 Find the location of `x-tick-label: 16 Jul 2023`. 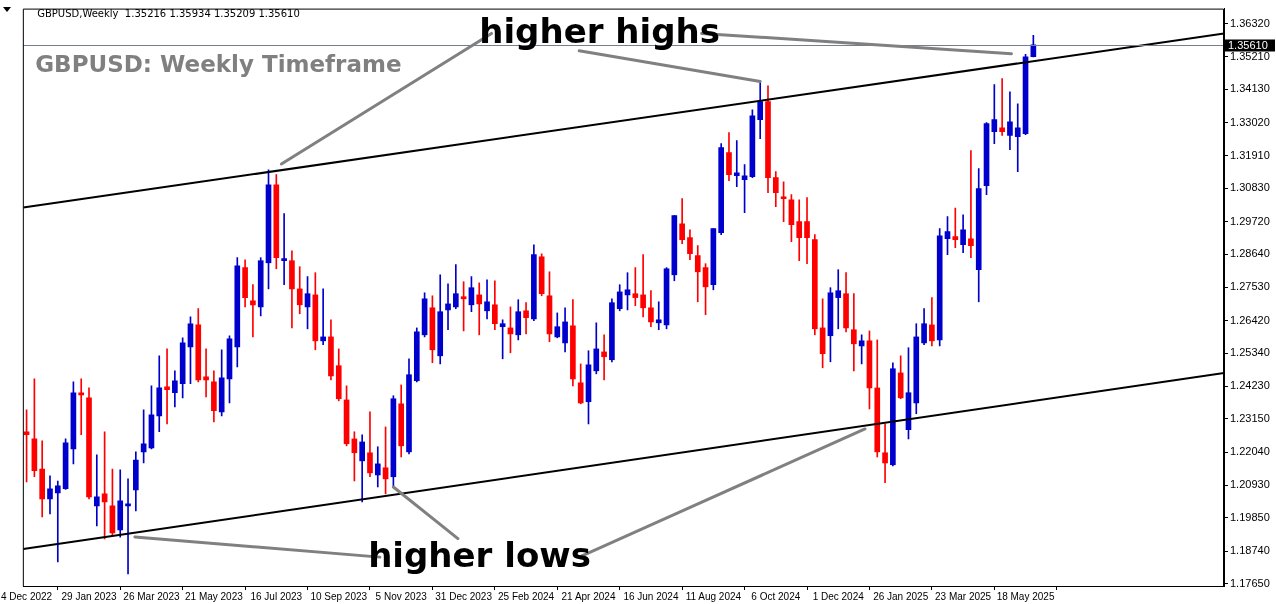

x-tick-label: 16 Jul 2023 is located at coordinates (276, 596).